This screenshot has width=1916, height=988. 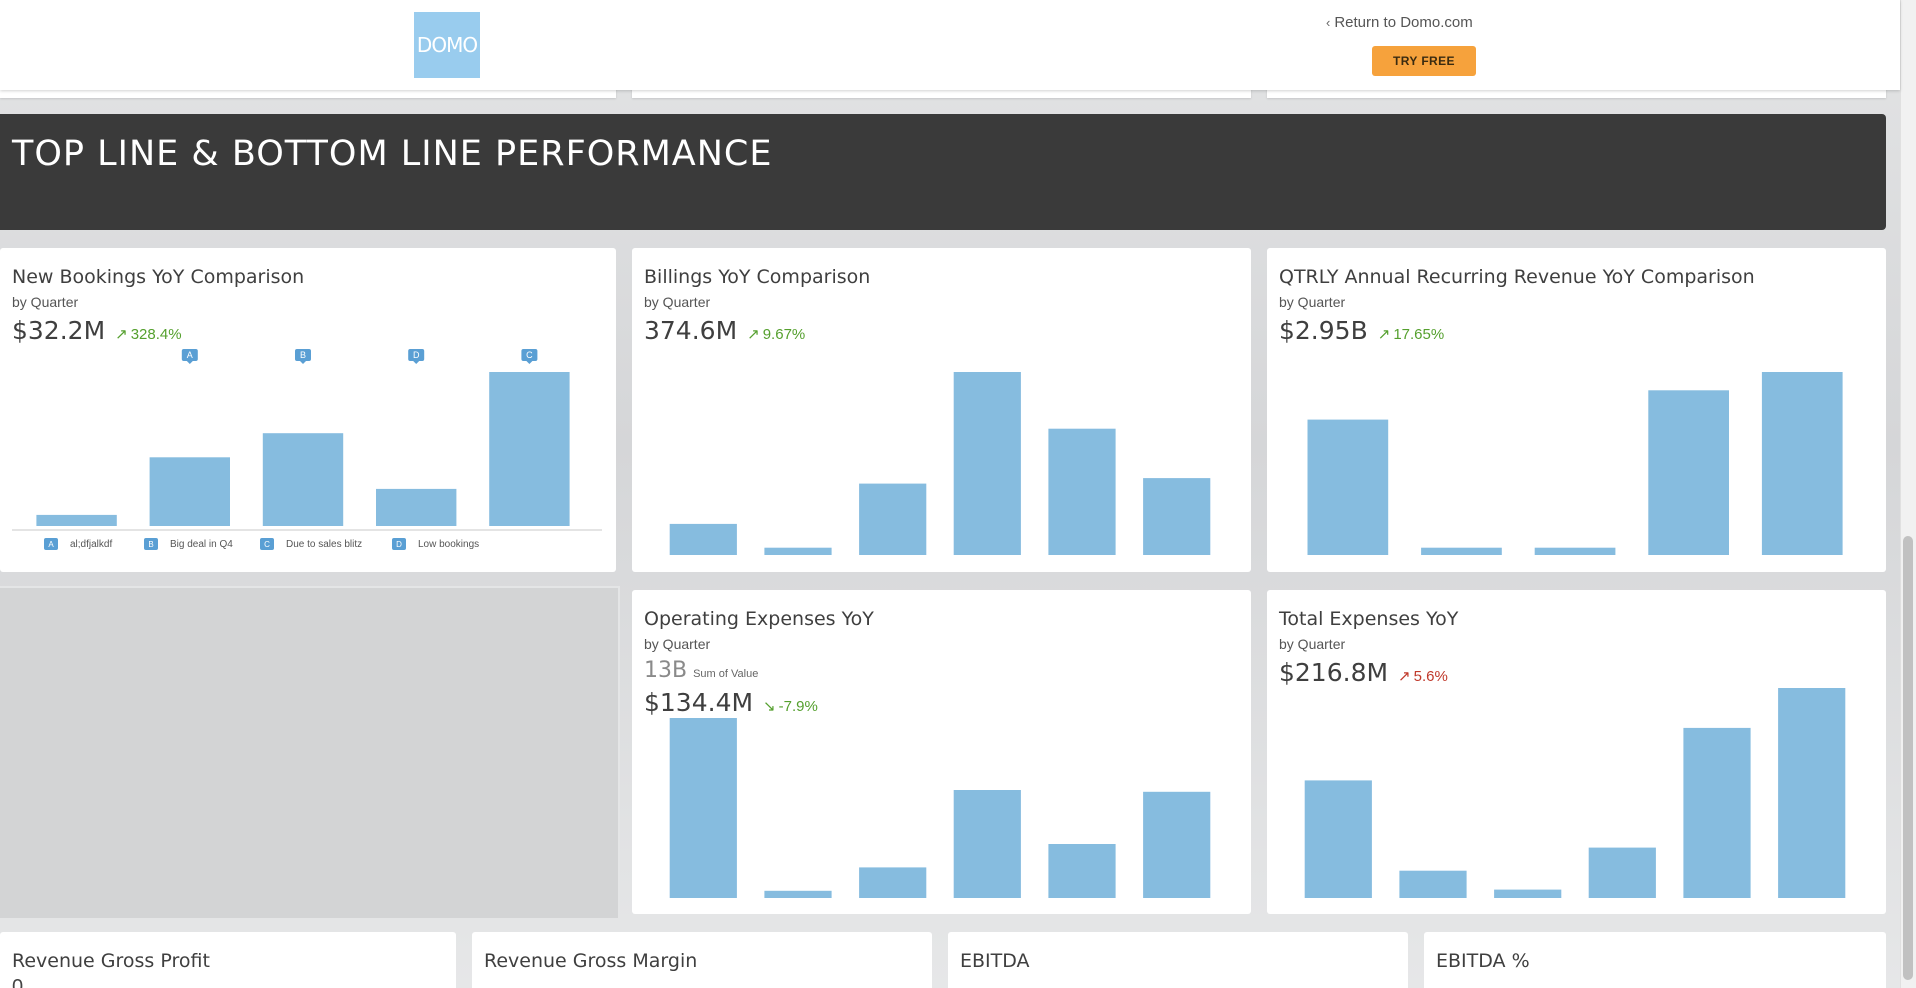 What do you see at coordinates (691, 330) in the screenshot?
I see `summary-value: 374.6M` at bounding box center [691, 330].